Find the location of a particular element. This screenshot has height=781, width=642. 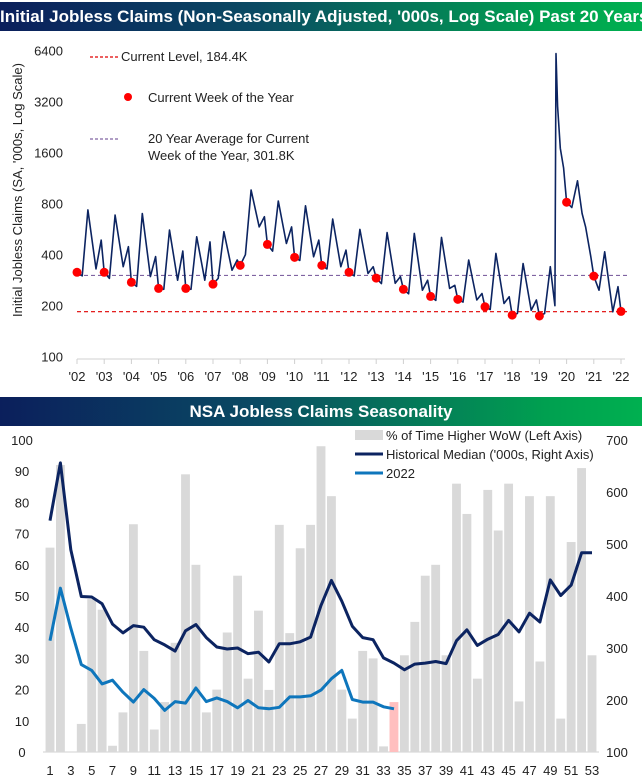

legend-current-week-swatch is located at coordinates (128, 97).